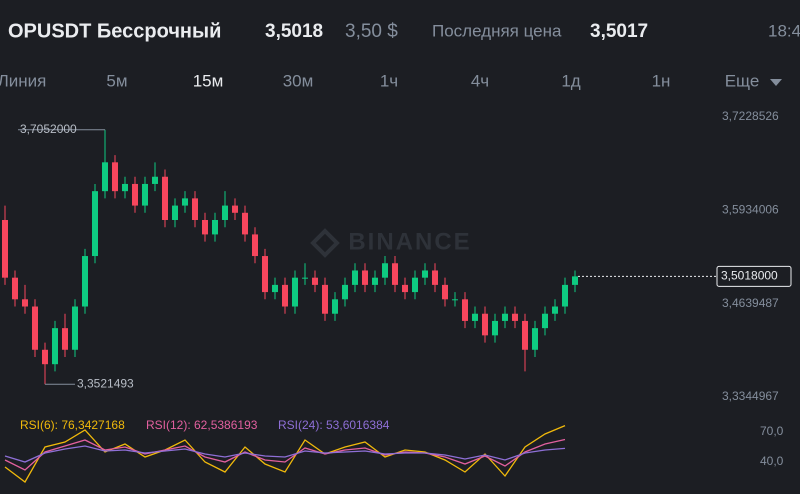  I want to click on tab: Линия, so click(23, 80).